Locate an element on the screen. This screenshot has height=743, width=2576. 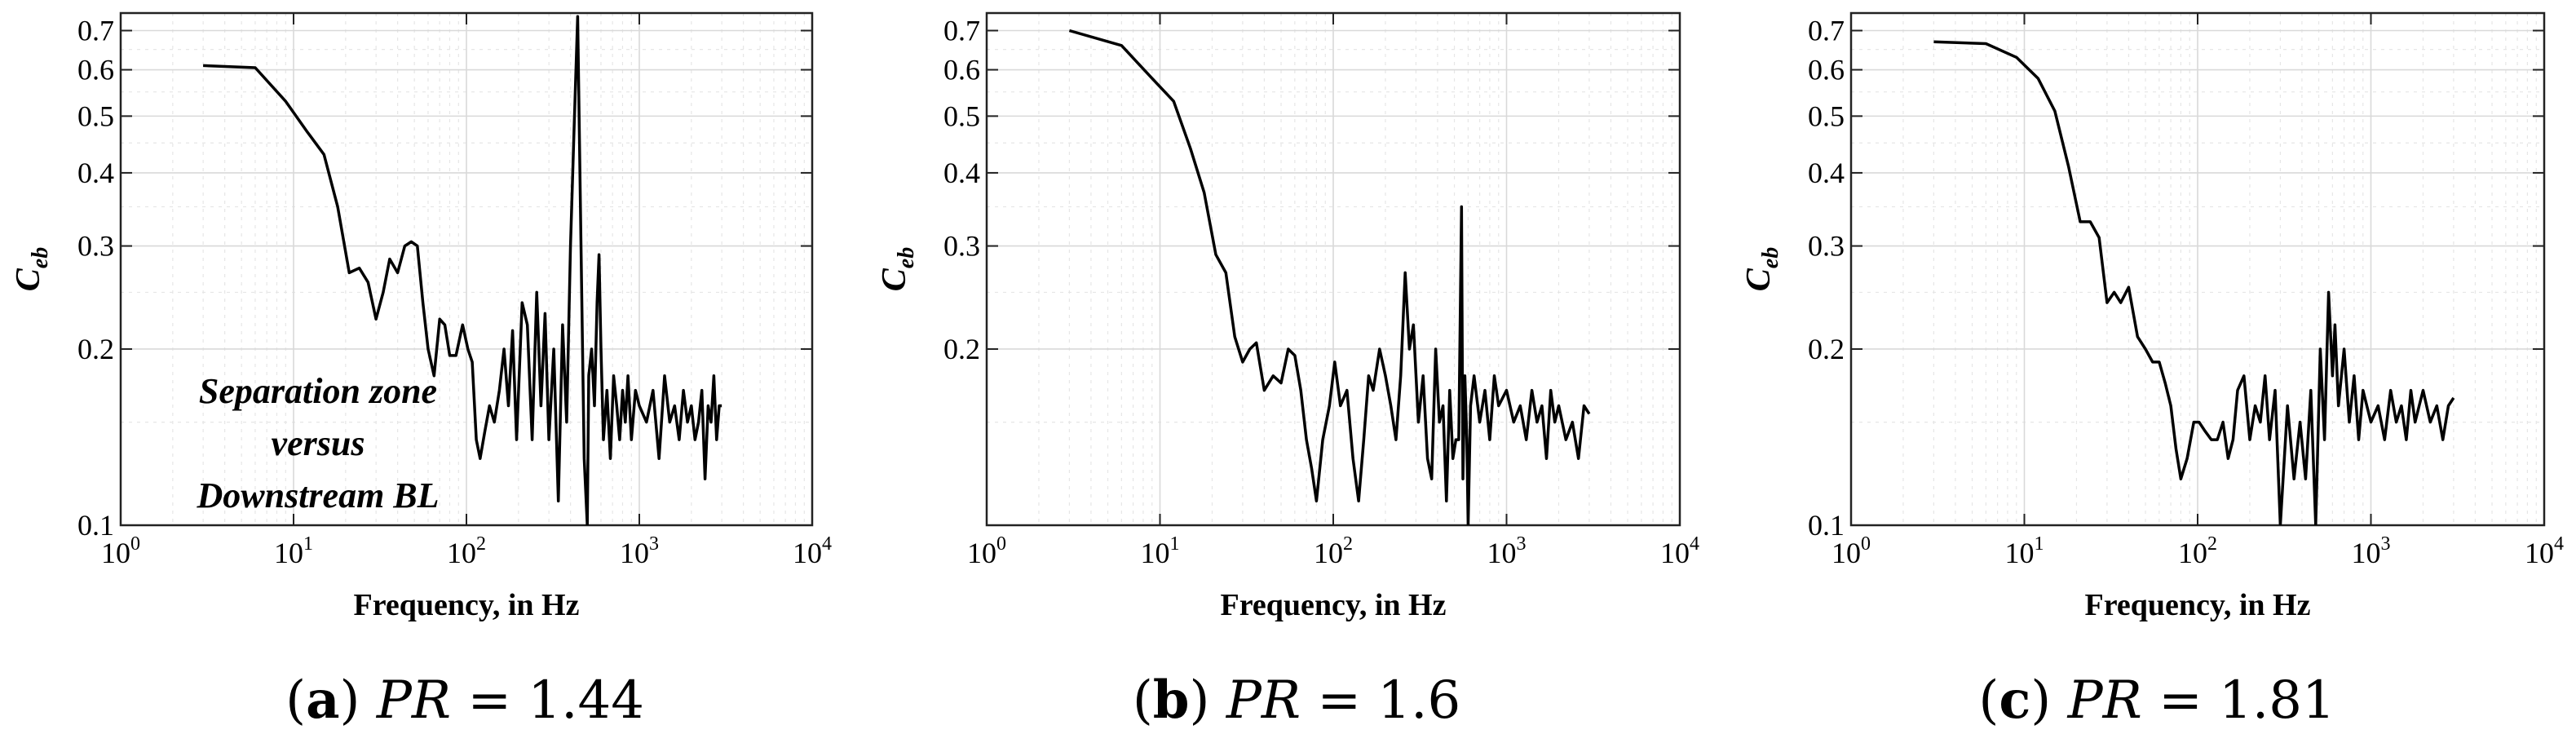
panel-caption: (b) PR = 1.6 is located at coordinates (1296, 700).